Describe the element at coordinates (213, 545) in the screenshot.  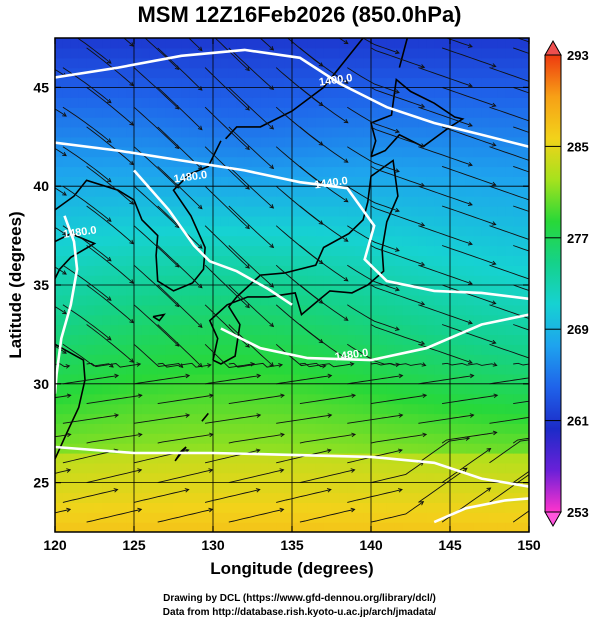
I see `x-tick-label: 130` at that location.